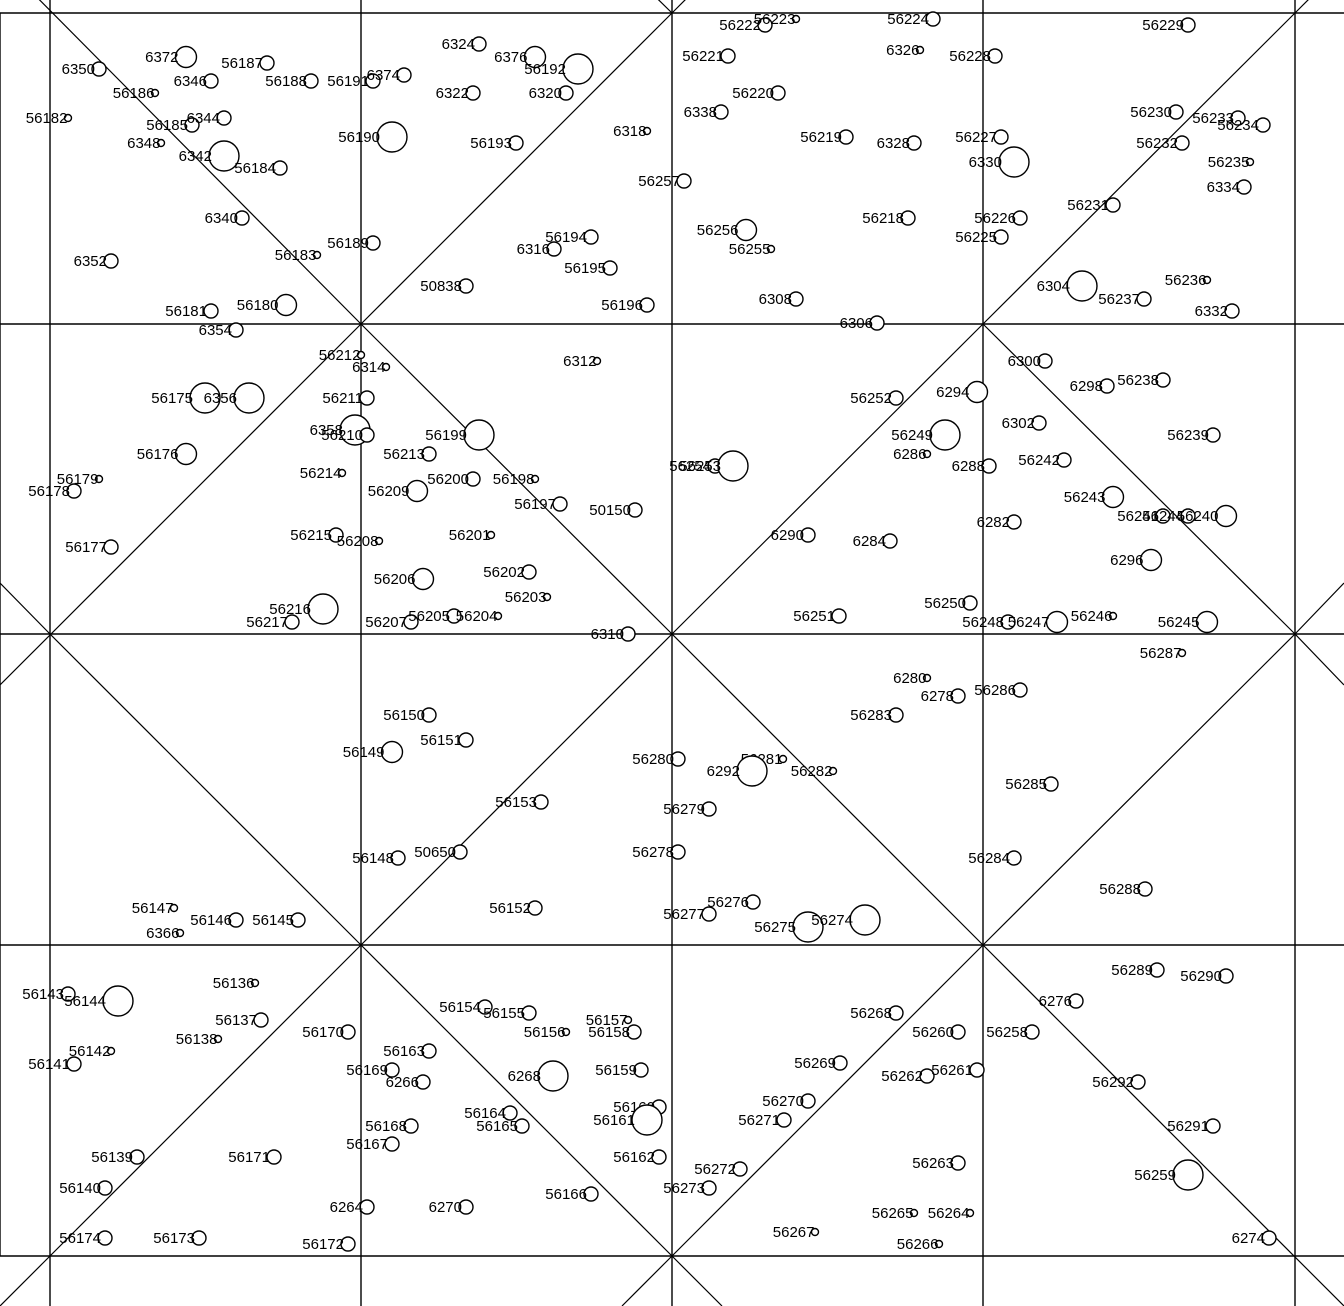 This screenshot has width=1344, height=1306. What do you see at coordinates (86, 1188) in the screenshot?
I see `site-marker: 56140` at bounding box center [86, 1188].